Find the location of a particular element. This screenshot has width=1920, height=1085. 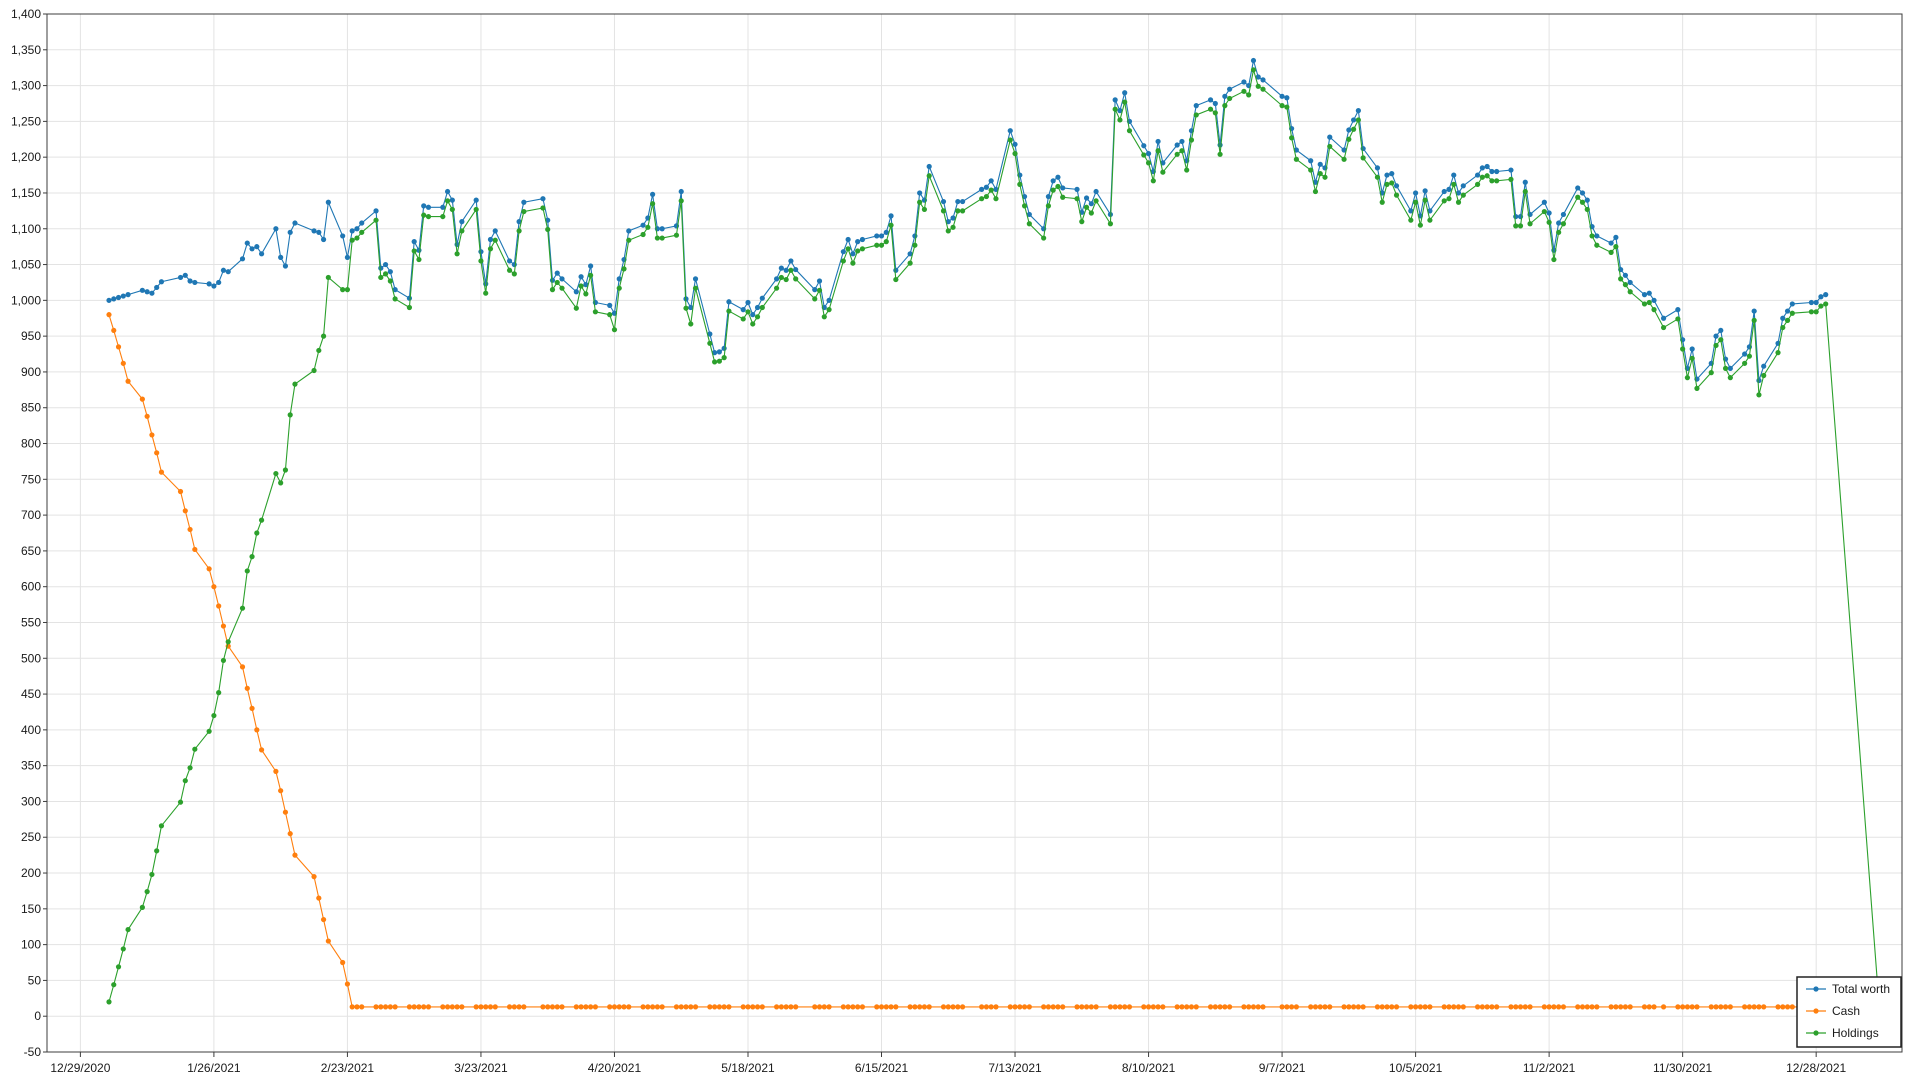

y-tick-label: 900 is located at coordinates (31, 372).